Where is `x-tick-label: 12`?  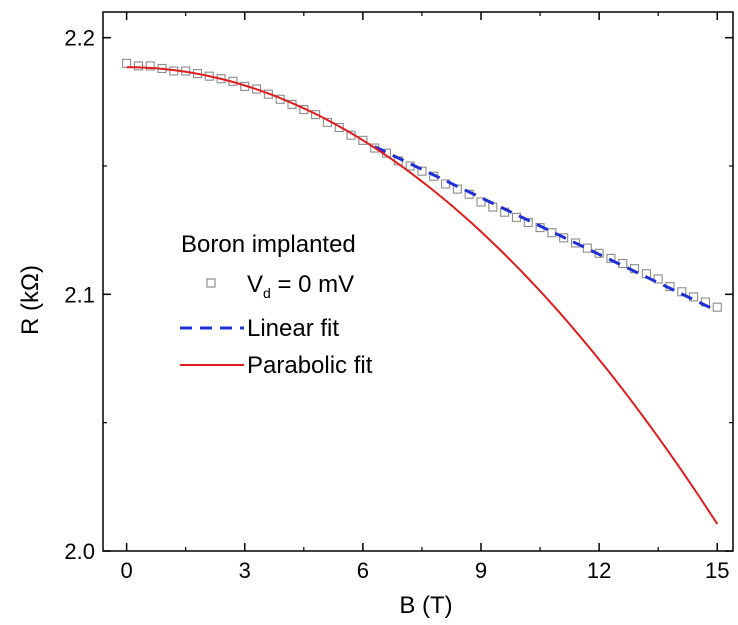 x-tick-label: 12 is located at coordinates (599, 570).